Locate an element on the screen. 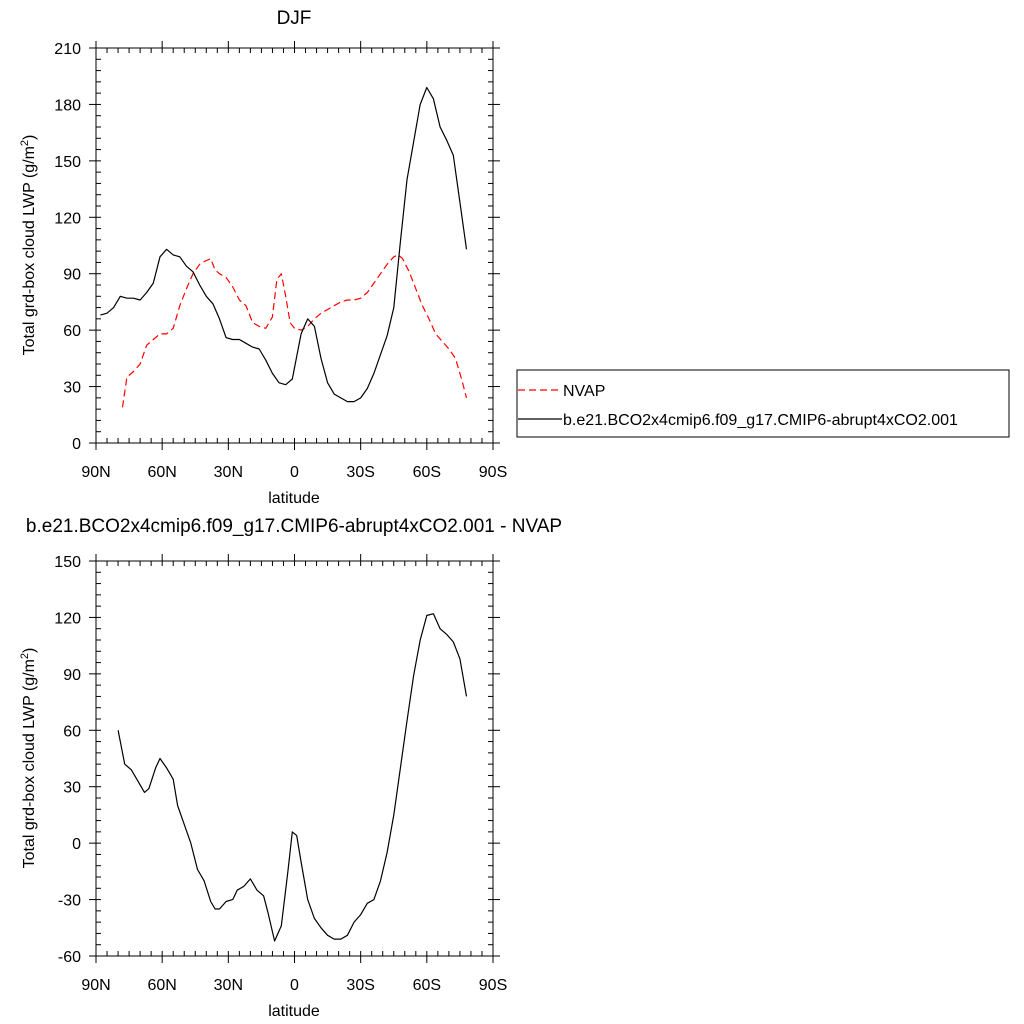  top-plot-x-axis-label: latitude is located at coordinates (294, 498).